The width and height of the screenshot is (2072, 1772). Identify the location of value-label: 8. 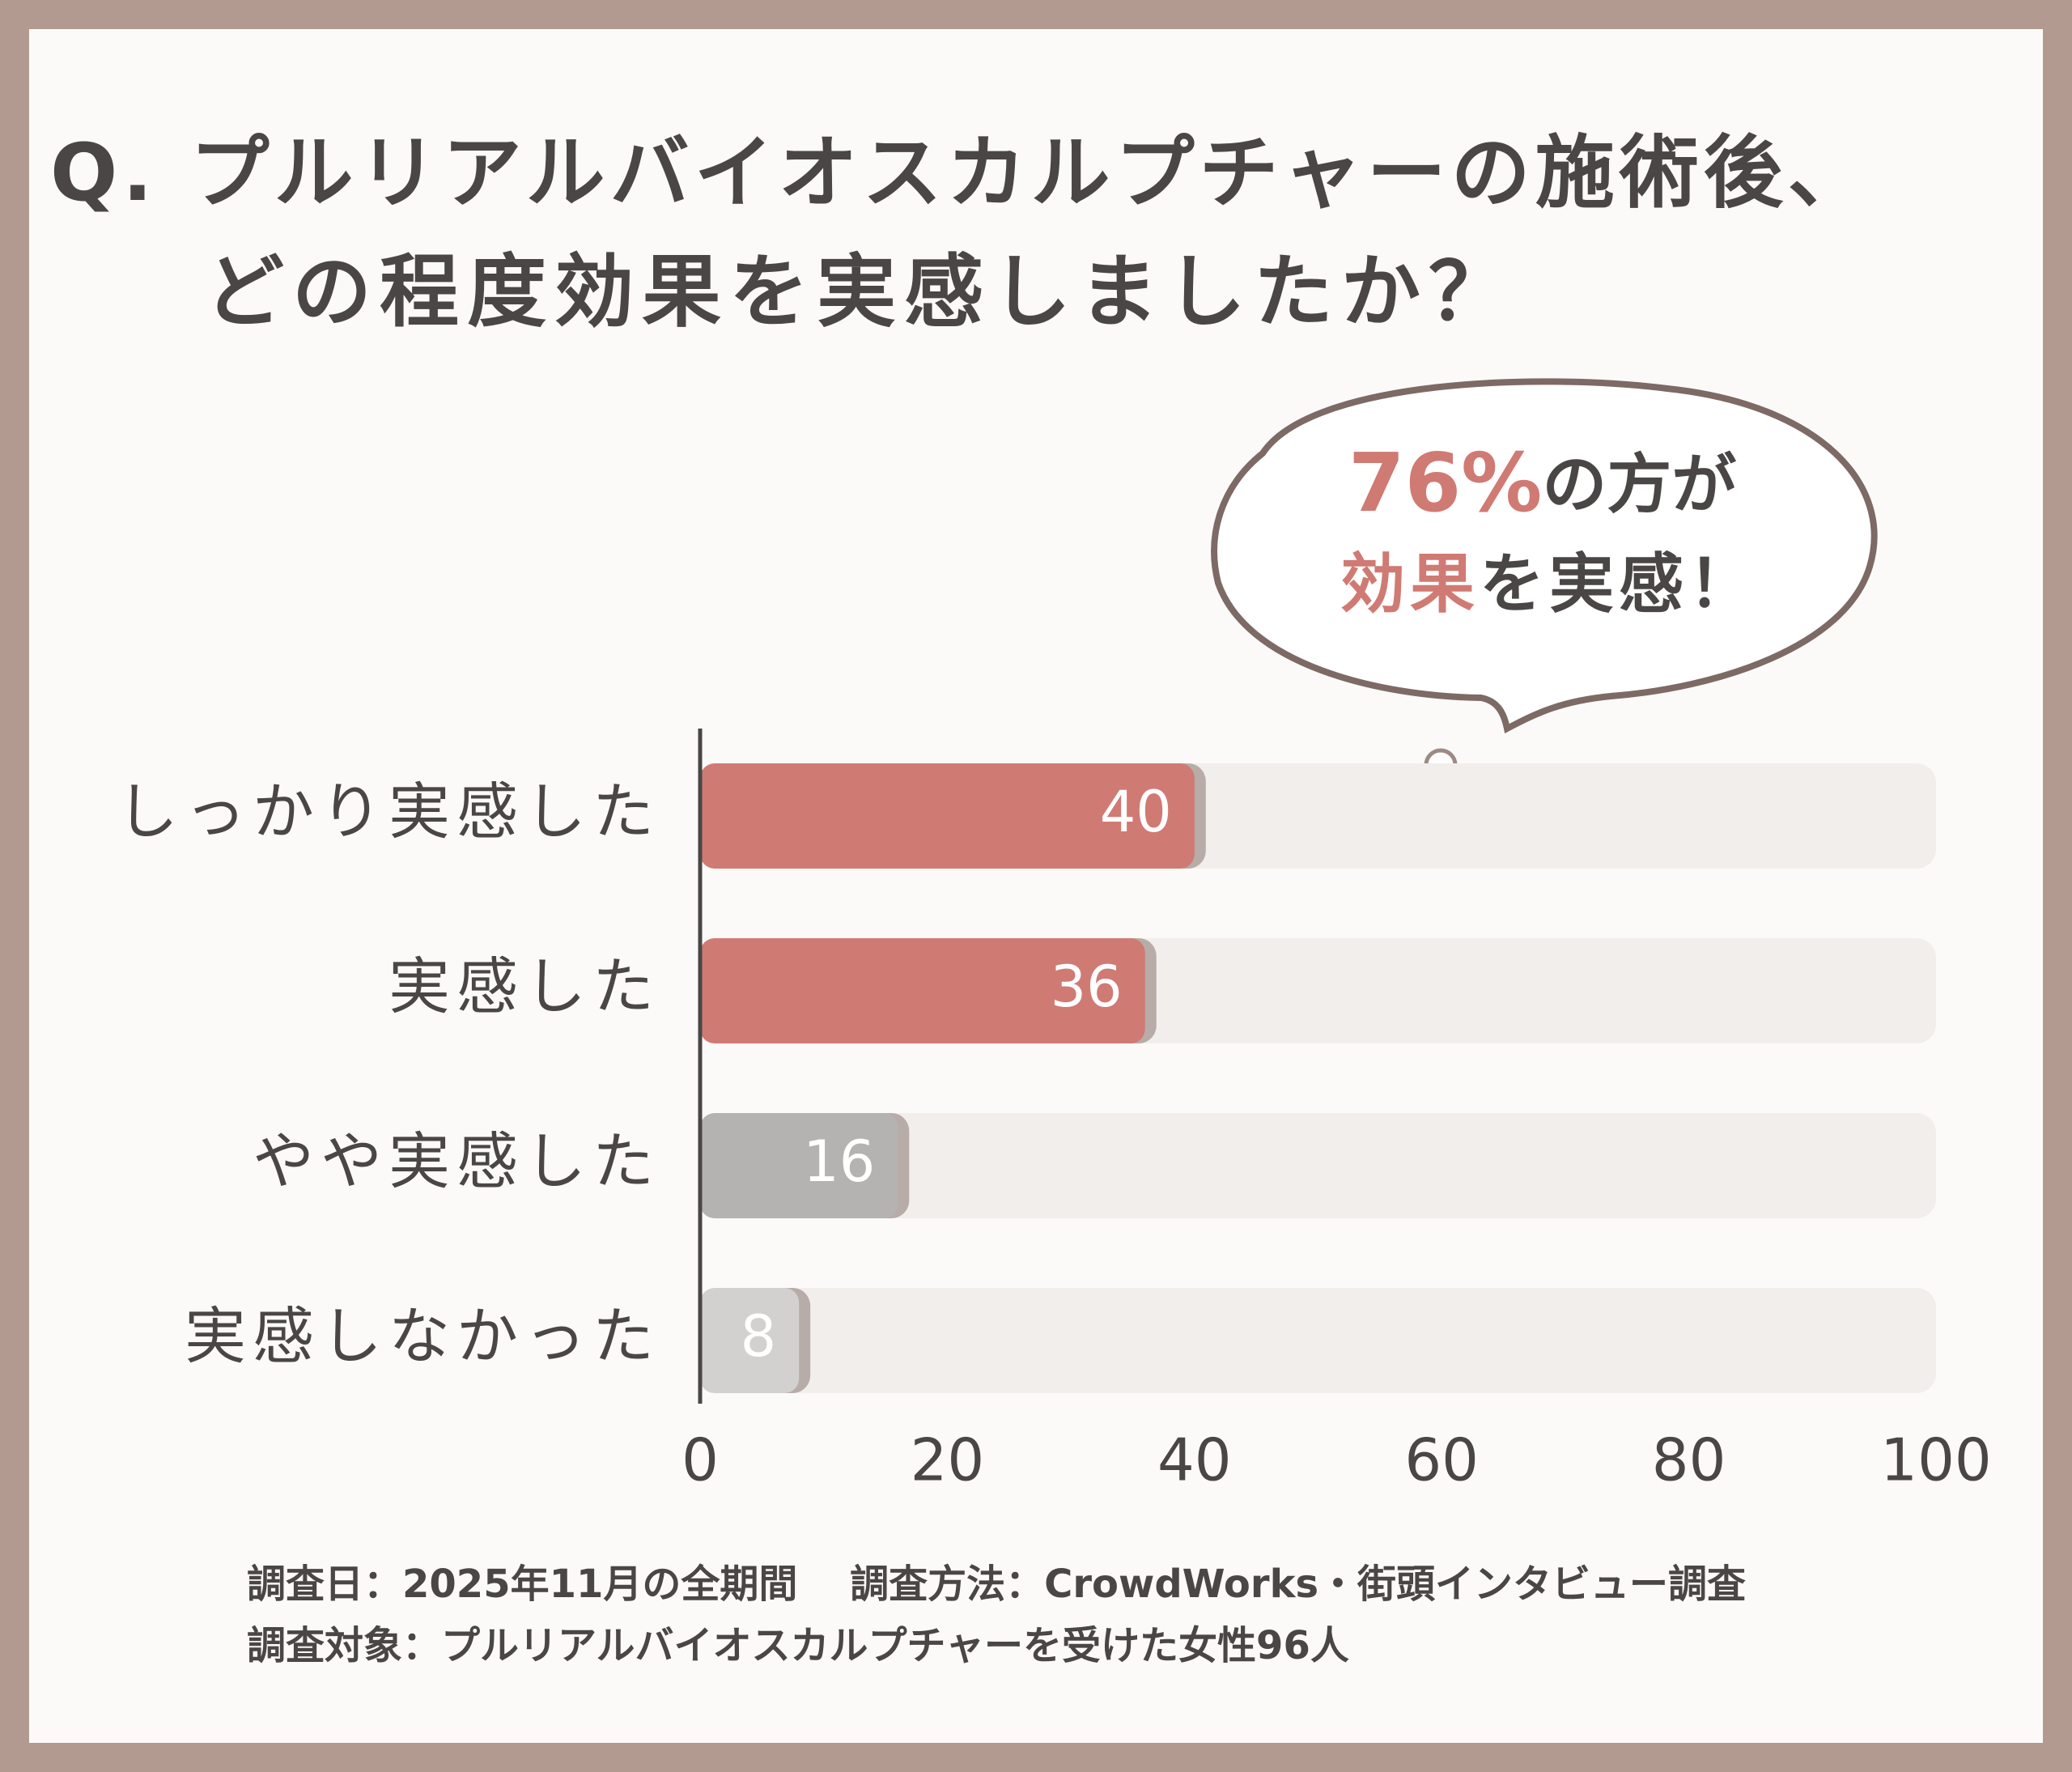
(759, 1337).